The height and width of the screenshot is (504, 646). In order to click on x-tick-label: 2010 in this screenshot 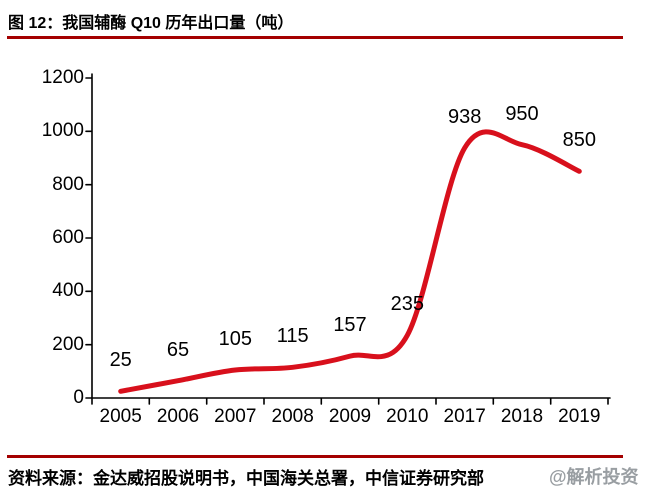, I will do `click(407, 416)`.